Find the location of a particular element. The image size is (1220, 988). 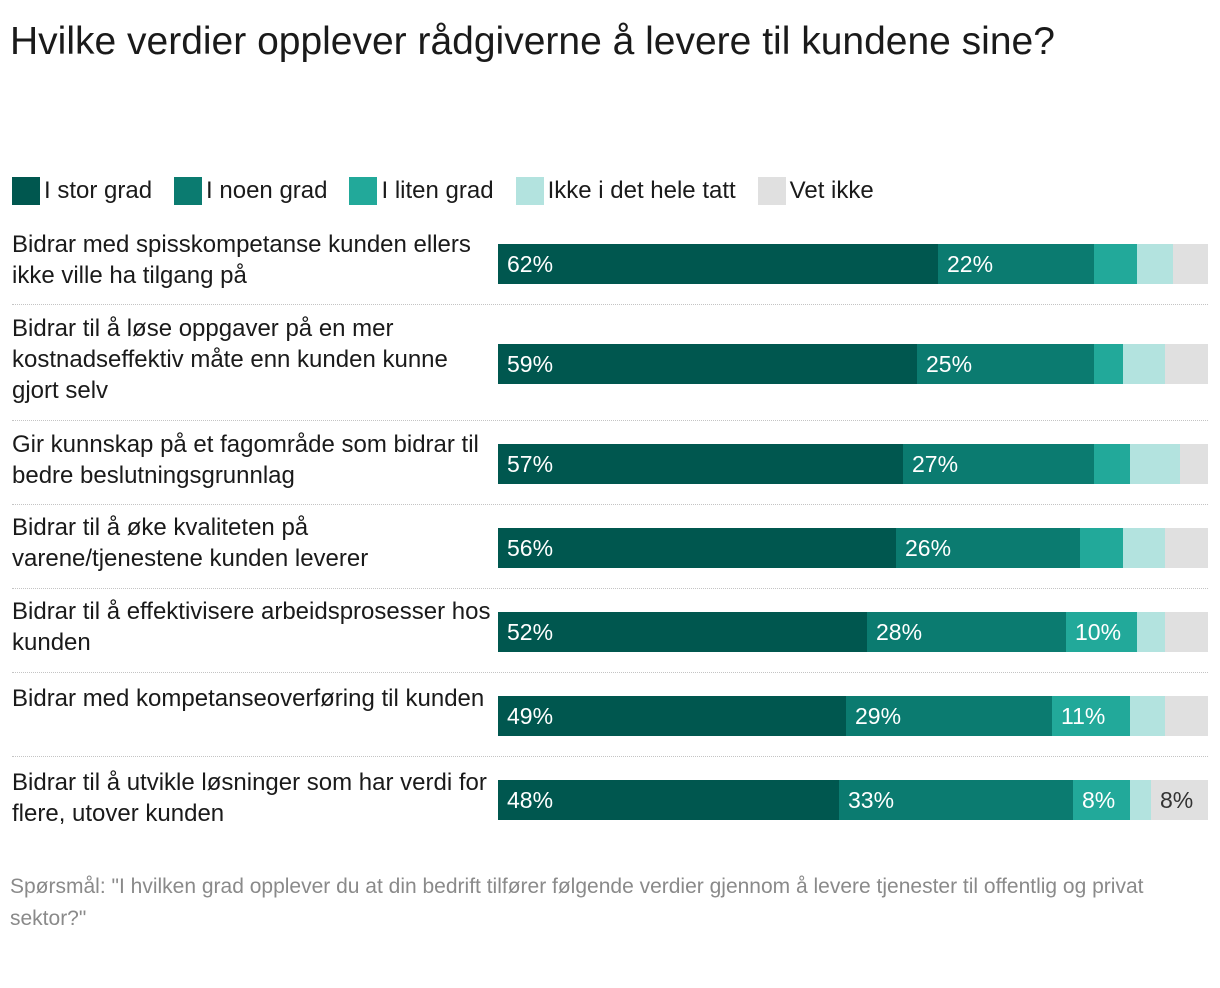

stacked-bar: 49% 29% 11% is located at coordinates (853, 716).